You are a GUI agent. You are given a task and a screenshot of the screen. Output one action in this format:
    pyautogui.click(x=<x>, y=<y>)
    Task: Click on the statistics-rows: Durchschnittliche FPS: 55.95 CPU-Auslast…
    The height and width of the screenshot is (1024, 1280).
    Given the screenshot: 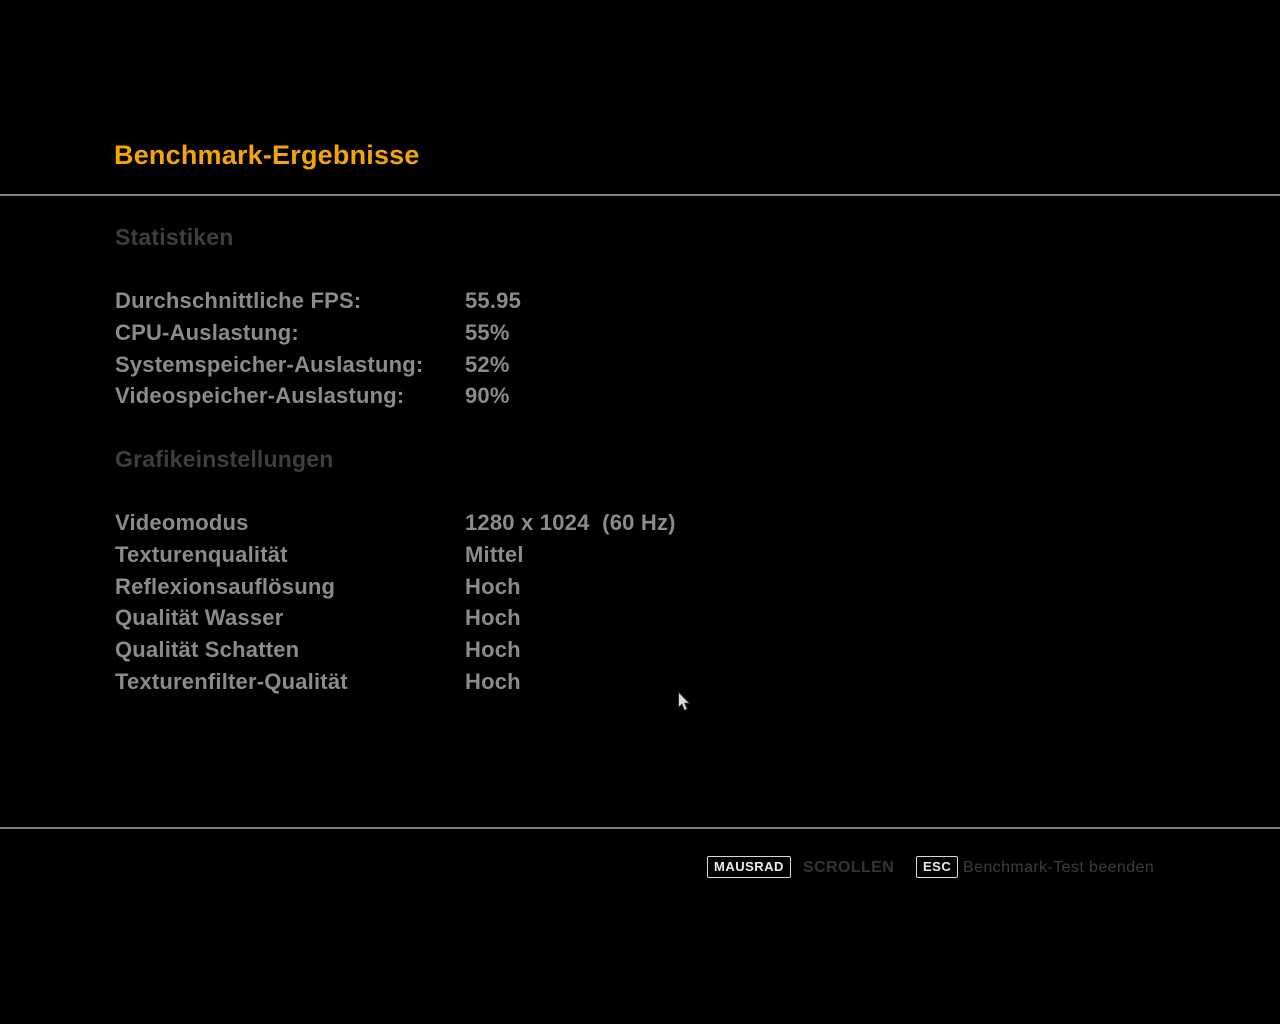 What is the action you would take?
    pyautogui.click(x=318, y=348)
    